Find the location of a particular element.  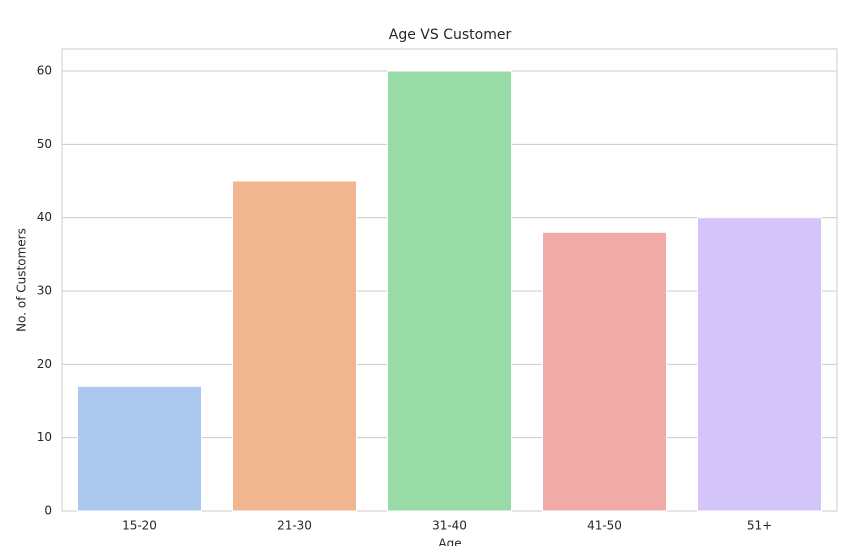

y-tick-label: 10 is located at coordinates (44, 437).